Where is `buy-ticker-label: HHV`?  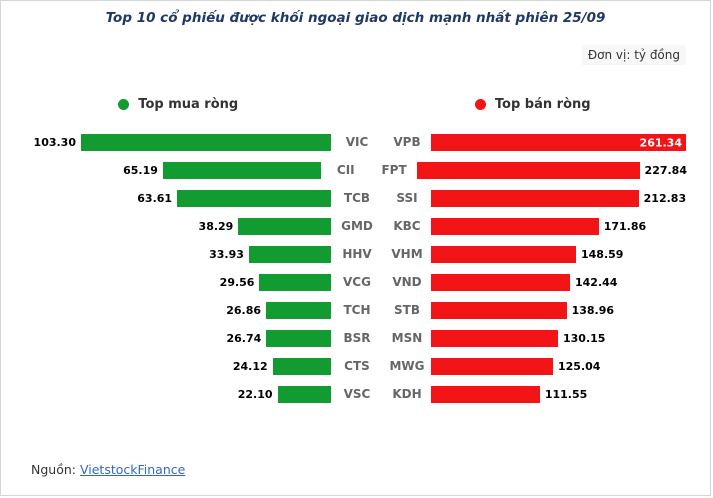 buy-ticker-label: HHV is located at coordinates (357, 254).